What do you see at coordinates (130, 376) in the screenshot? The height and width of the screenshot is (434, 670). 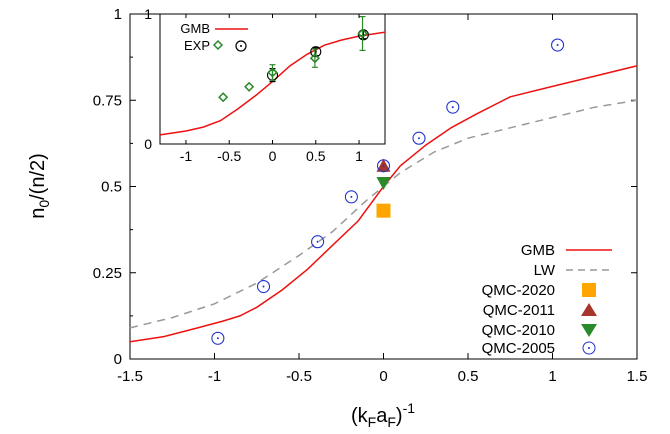 I see `main-x-tick-label: -1.5` at bounding box center [130, 376].